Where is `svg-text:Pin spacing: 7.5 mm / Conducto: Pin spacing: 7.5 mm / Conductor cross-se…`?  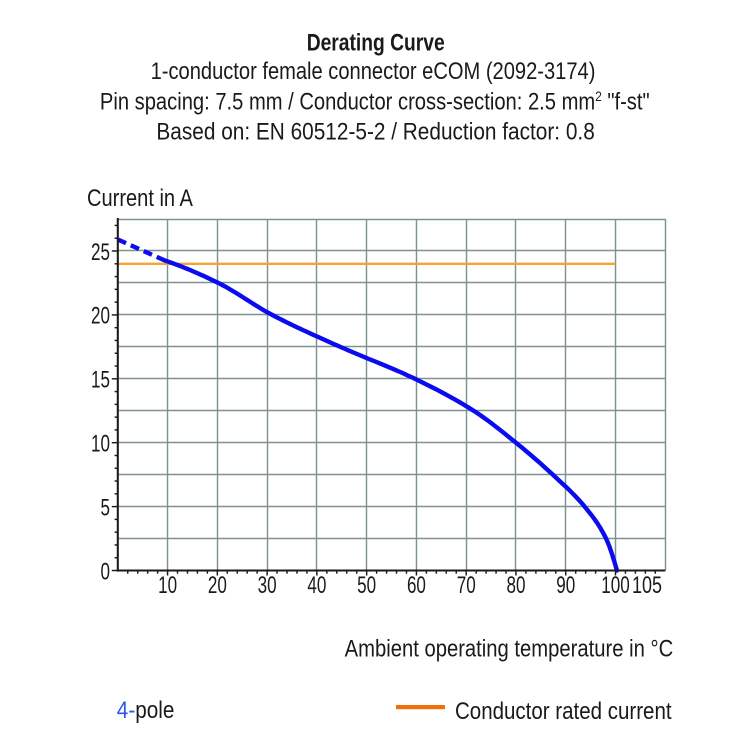
svg-text:Pin spacing: 7.5 mm / Conducto: Pin spacing: 7.5 mm / Conductor cross-se… is located at coordinates (375, 101).